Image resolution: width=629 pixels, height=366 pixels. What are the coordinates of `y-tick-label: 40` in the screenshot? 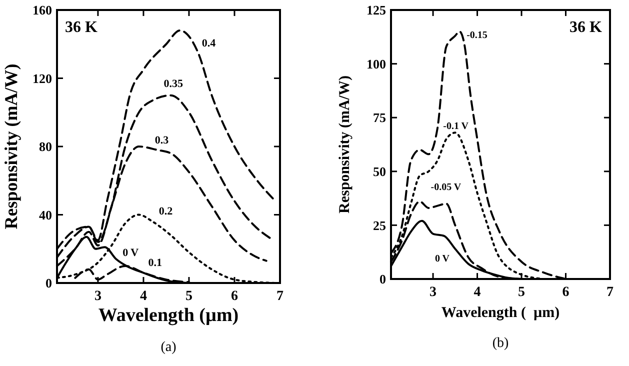 It's located at (45, 214).